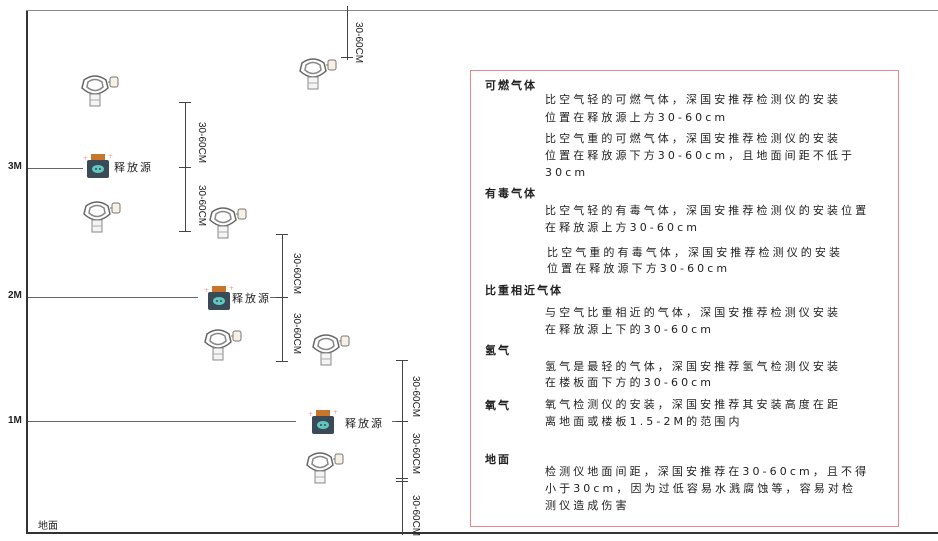 The image size is (938, 541). Describe the element at coordinates (693, 99) in the screenshot. I see `paragraph-line: 比空气轻的可燃气体，深国安推荐检测仪的安装` at that location.